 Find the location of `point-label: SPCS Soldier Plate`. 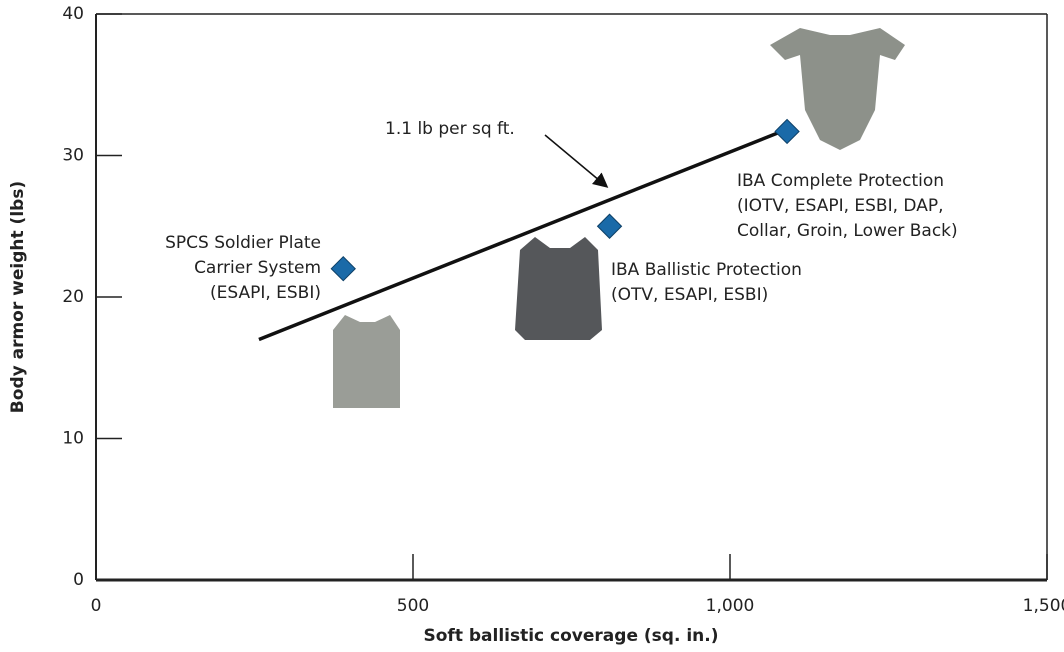

point-label: SPCS Soldier Plate is located at coordinates (243, 243).